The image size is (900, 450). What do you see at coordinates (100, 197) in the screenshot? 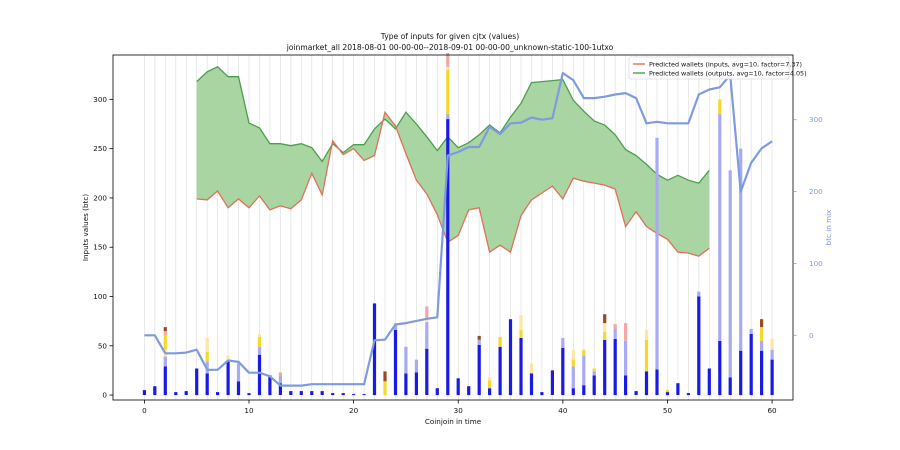
I see `y-tick-label: 200` at bounding box center [100, 197].